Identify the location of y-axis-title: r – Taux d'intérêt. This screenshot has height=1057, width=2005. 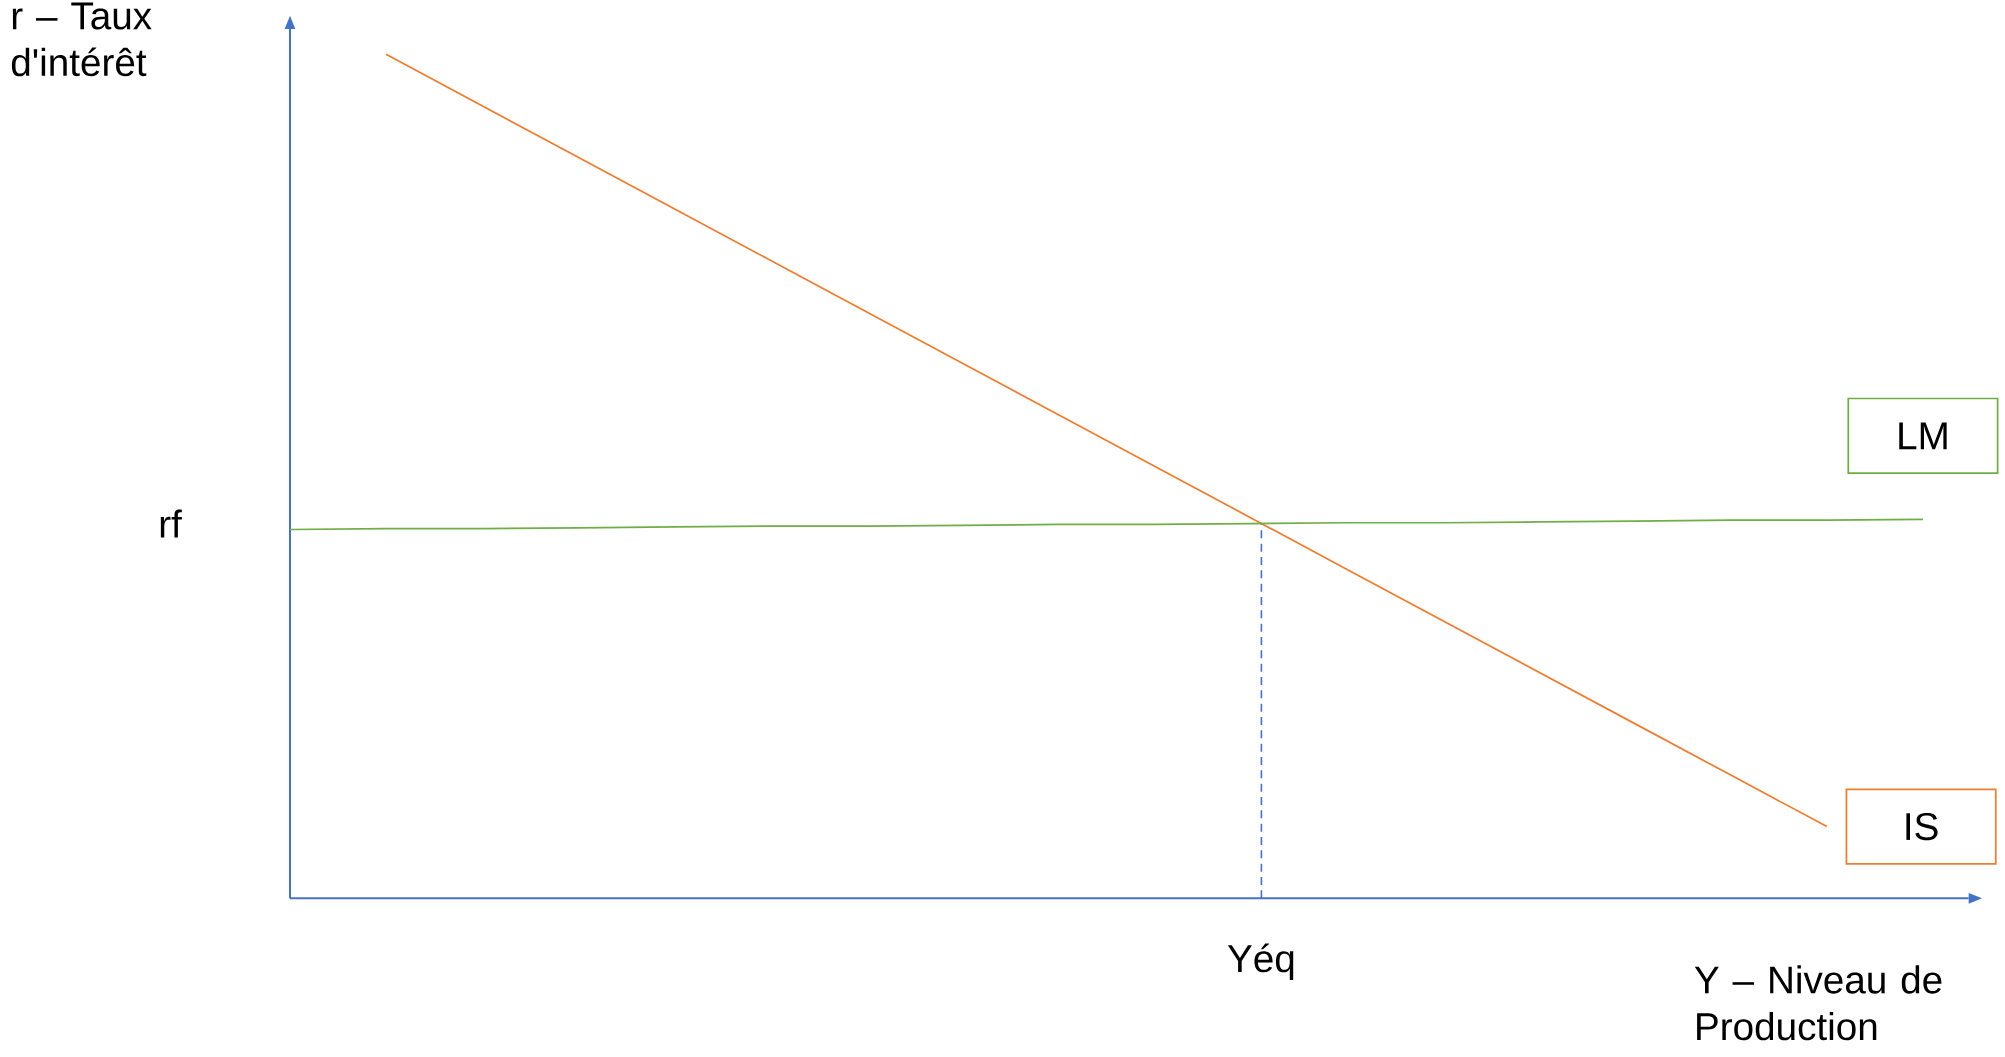
(81, 39).